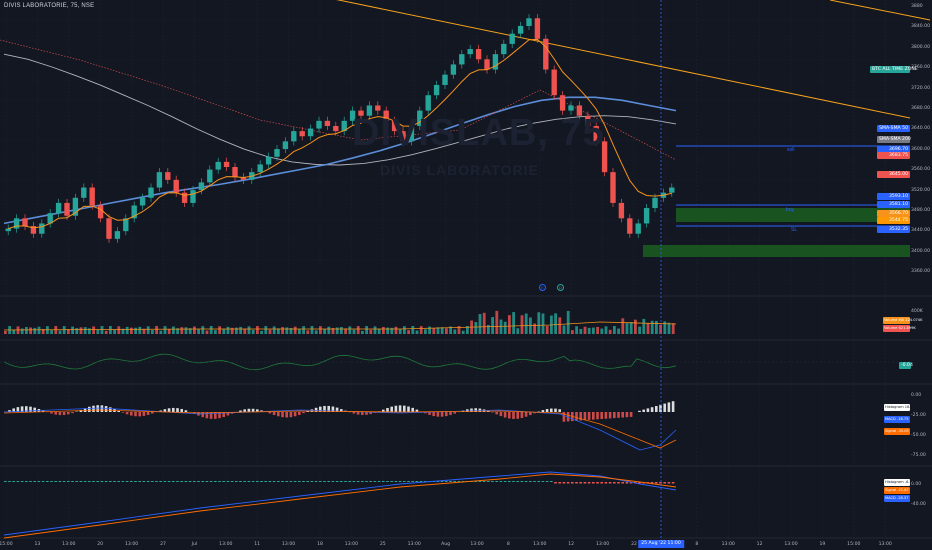 The image size is (932, 550). What do you see at coordinates (6, 544) in the screenshot?
I see `time-axis-label: 15:00` at bounding box center [6, 544].